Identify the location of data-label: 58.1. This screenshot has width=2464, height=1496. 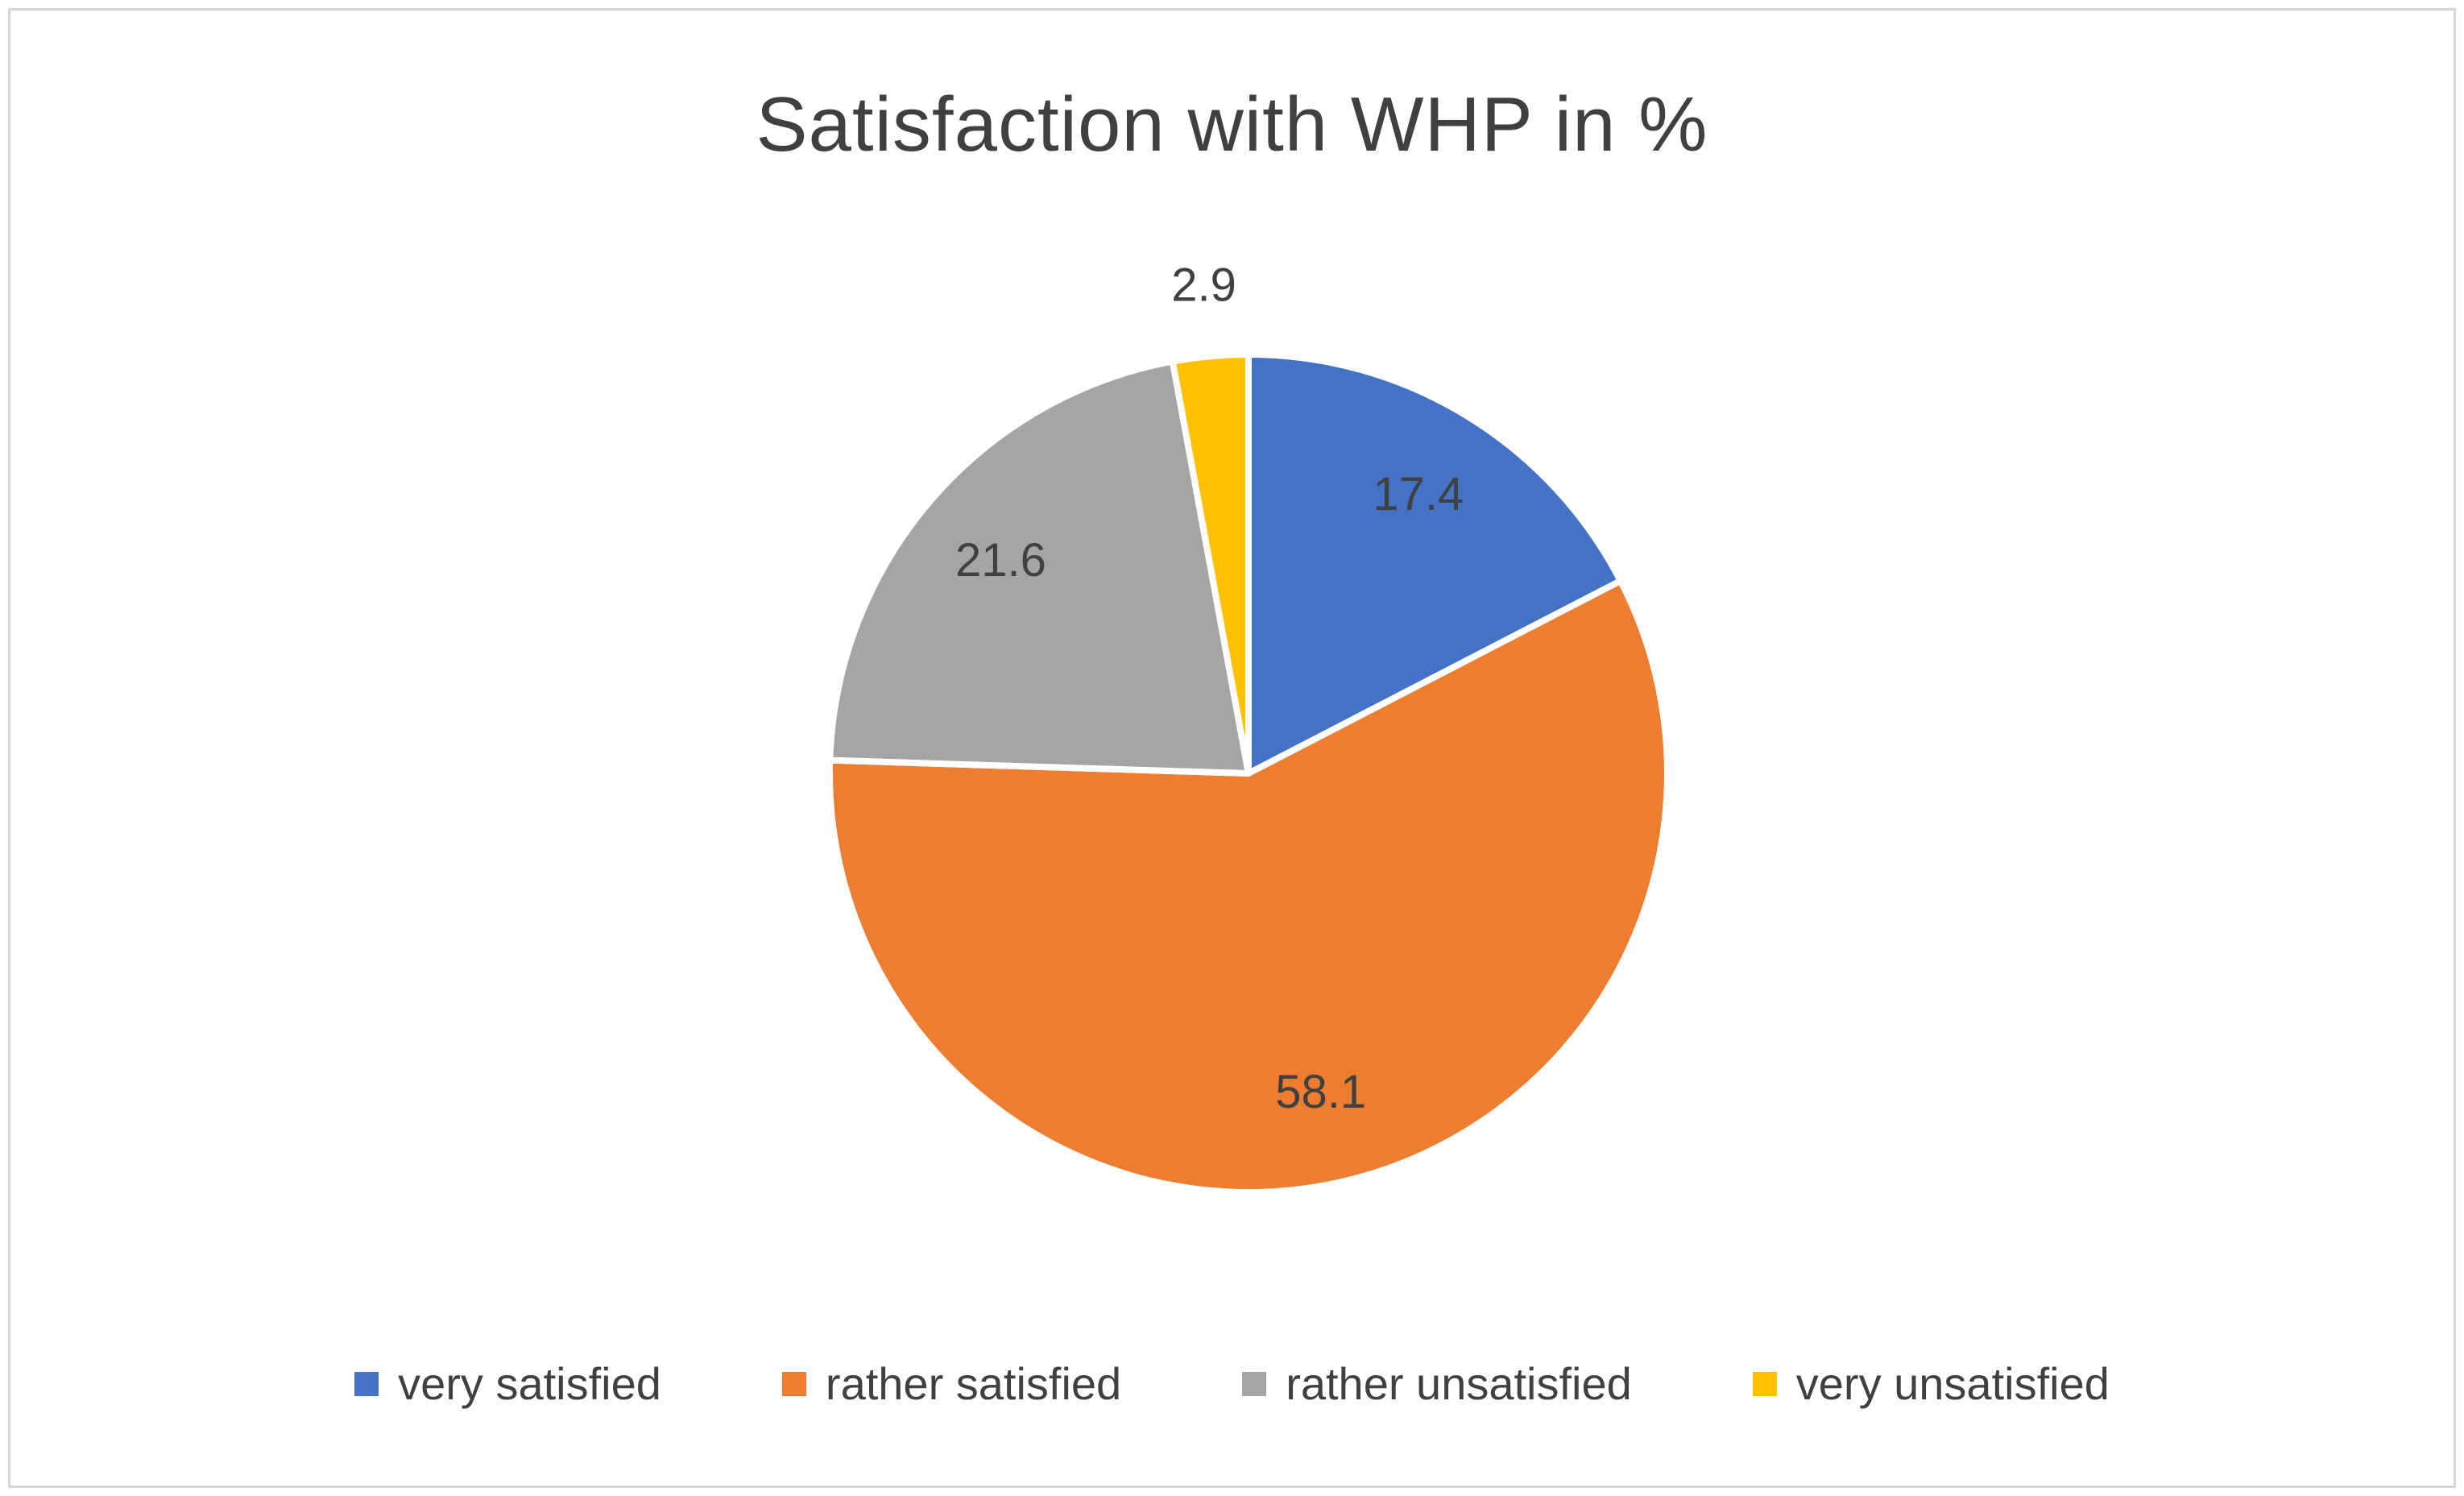
(1320, 1092).